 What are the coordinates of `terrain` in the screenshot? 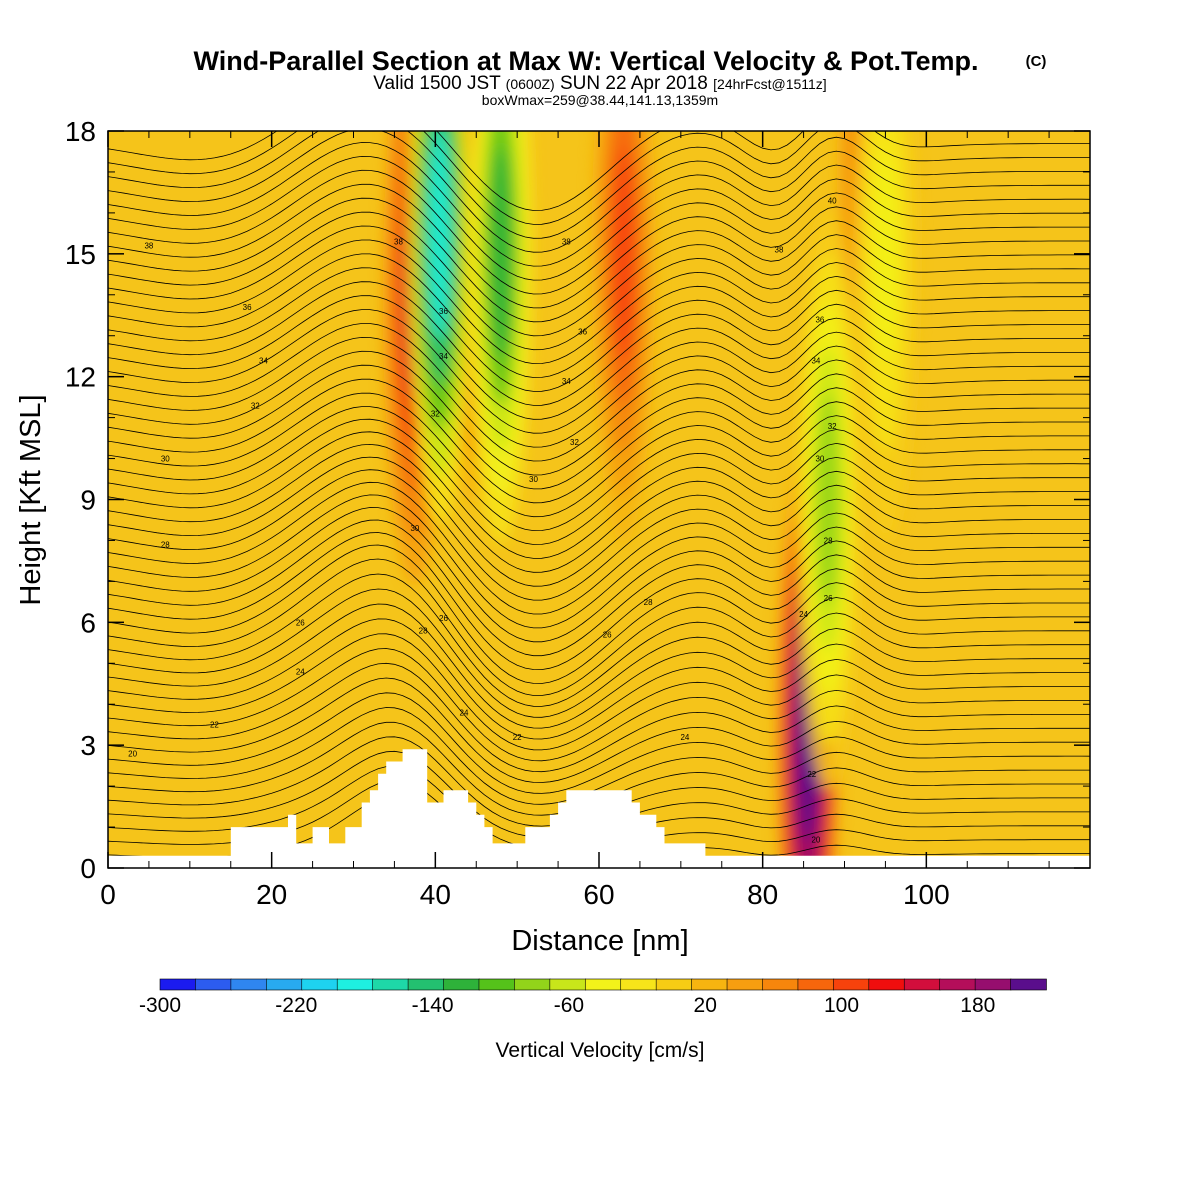 It's located at (599, 808).